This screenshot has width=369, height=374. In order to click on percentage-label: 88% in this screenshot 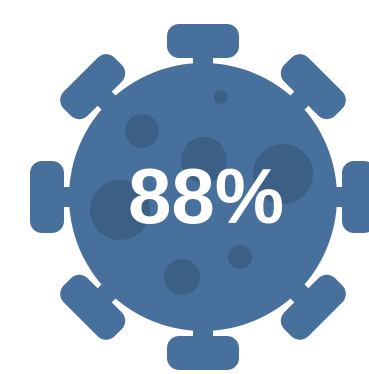, I will do `click(206, 196)`.